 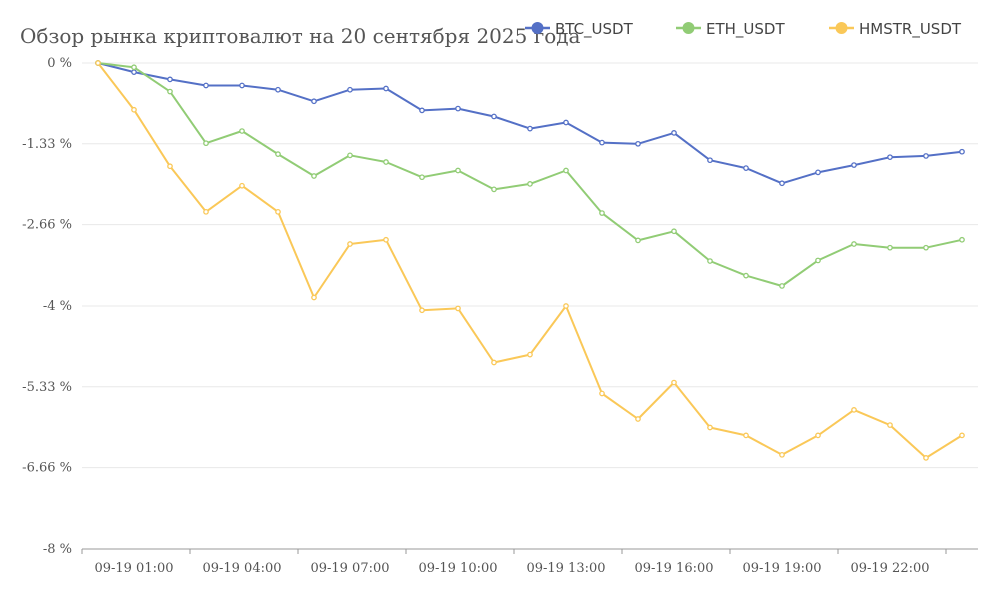 What do you see at coordinates (241, 568) in the screenshot?
I see `x-tick-label: 09-19 04:00` at bounding box center [241, 568].